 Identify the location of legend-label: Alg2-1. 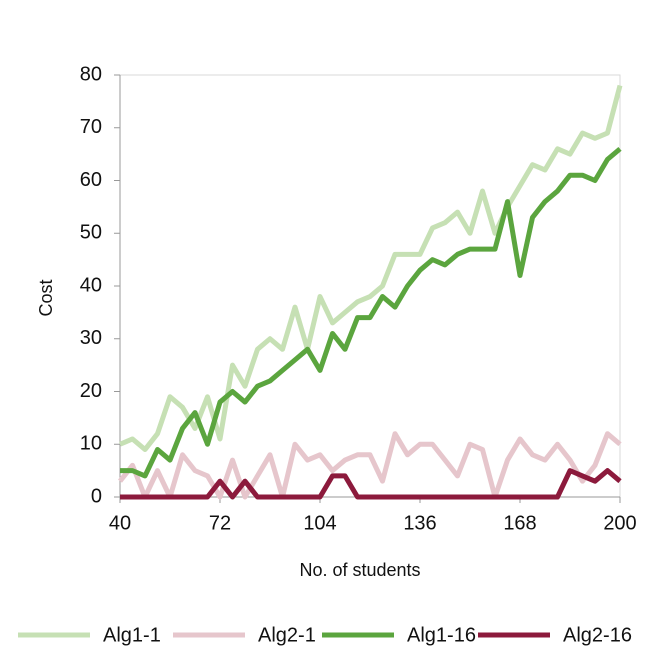
(287, 635).